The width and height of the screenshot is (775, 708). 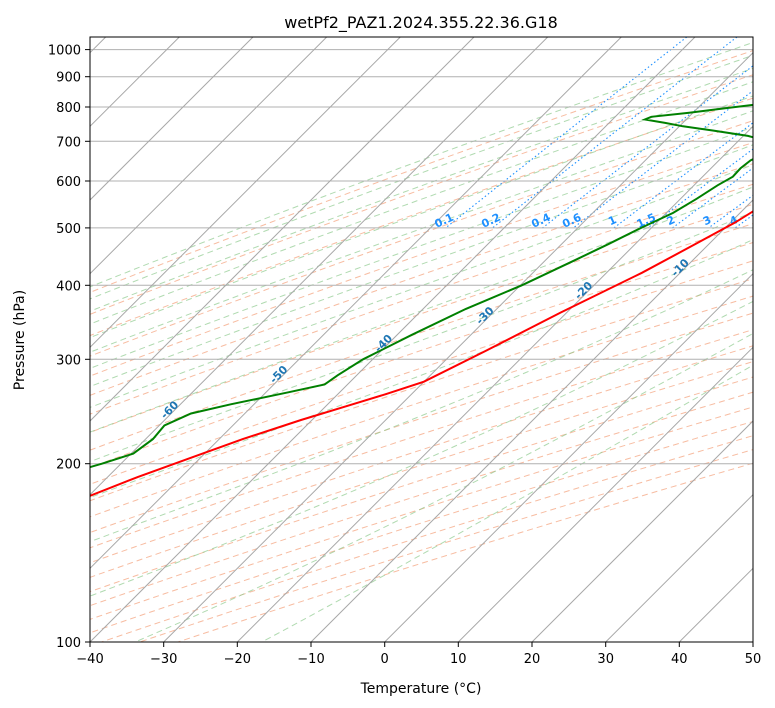 I want to click on x-tick-label: 10, so click(x=458, y=659).